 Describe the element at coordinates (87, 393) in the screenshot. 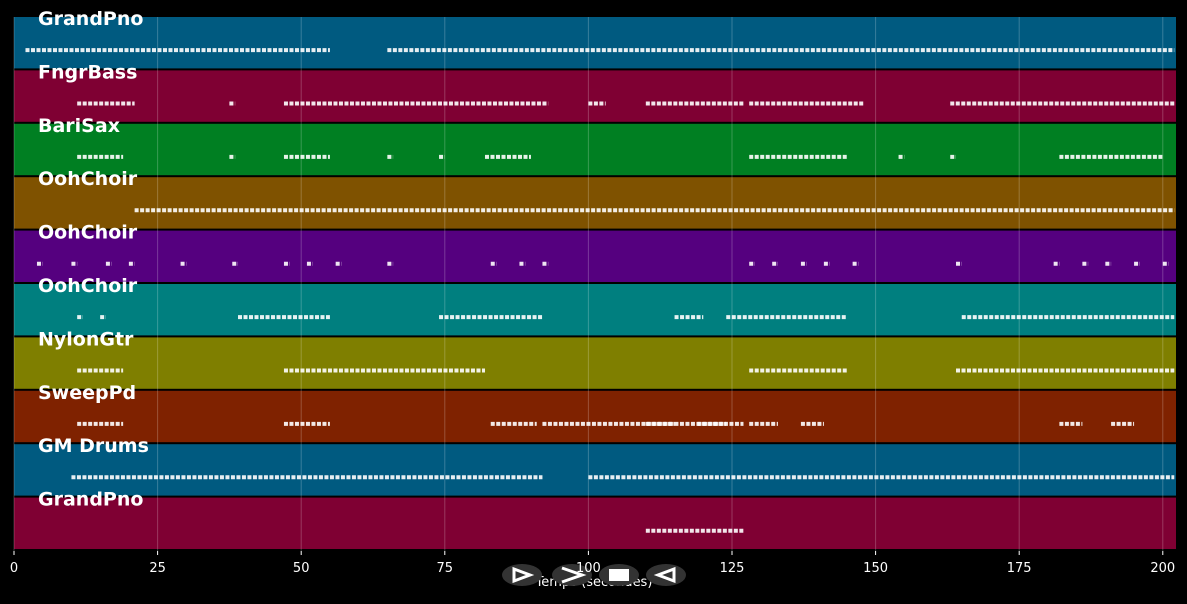

I see `track-name: SweepPd` at that location.